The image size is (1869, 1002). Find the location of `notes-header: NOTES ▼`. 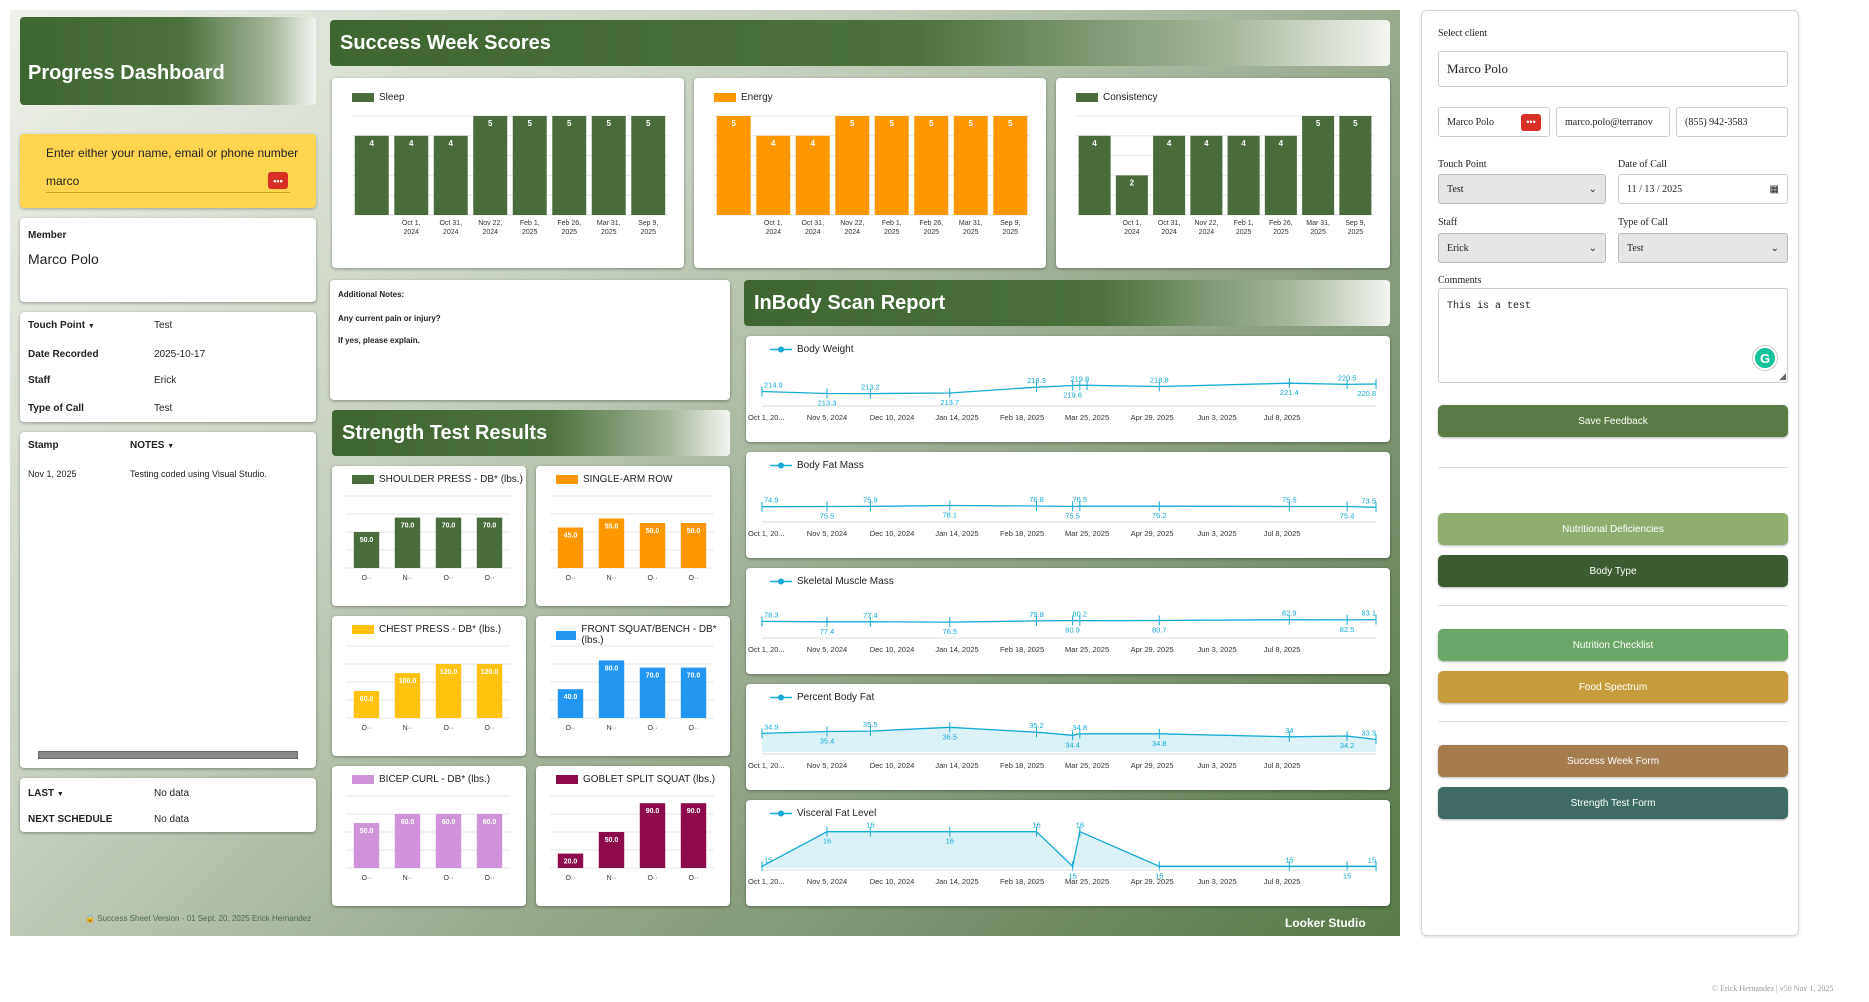

notes-header: NOTES ▼ is located at coordinates (152, 445).